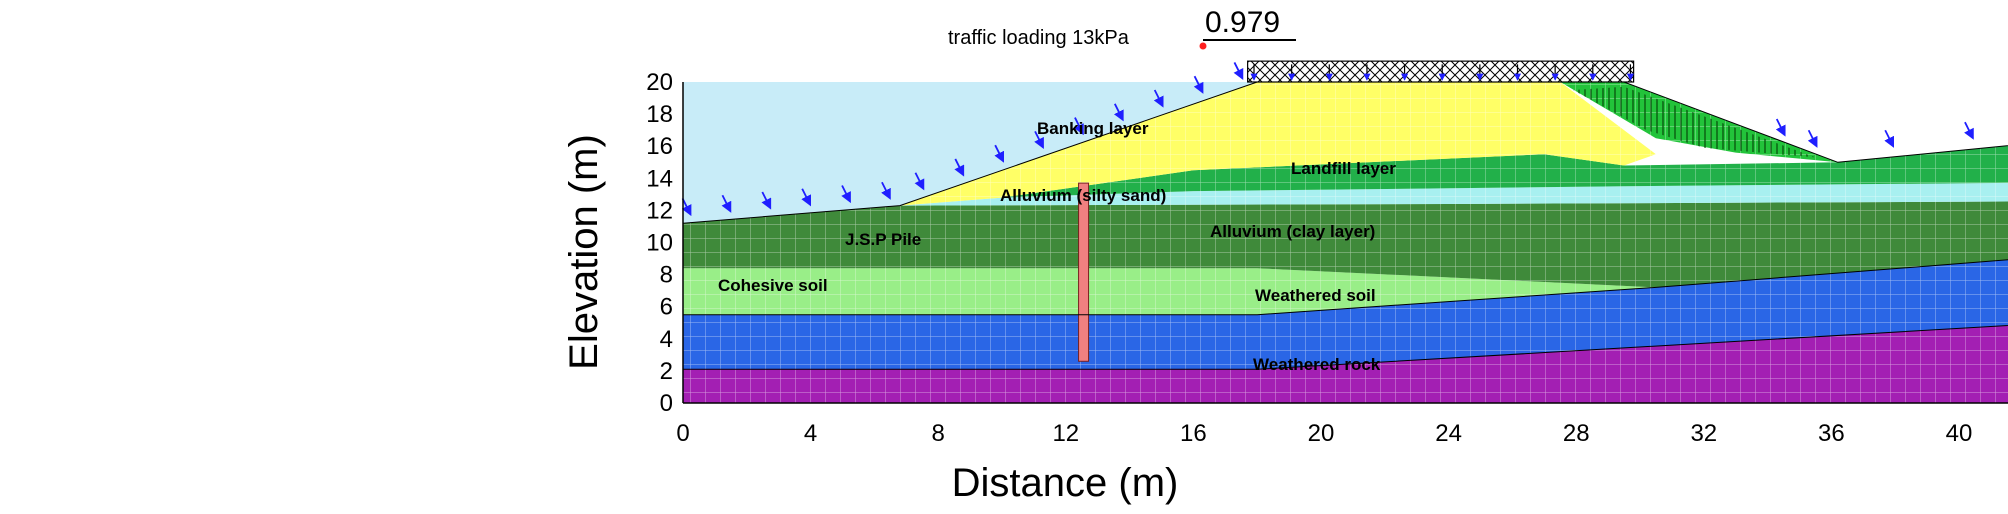 The height and width of the screenshot is (514, 2008). I want to click on label-jsp-pile: J.S.P Pile, so click(883, 239).